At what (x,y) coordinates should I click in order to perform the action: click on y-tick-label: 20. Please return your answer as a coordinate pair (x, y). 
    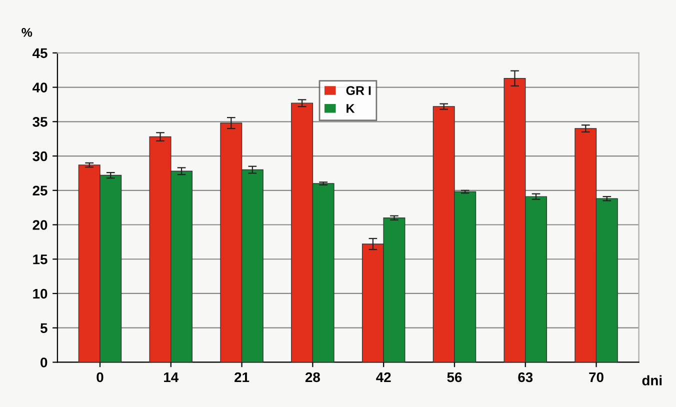
    Looking at the image, I should click on (40, 225).